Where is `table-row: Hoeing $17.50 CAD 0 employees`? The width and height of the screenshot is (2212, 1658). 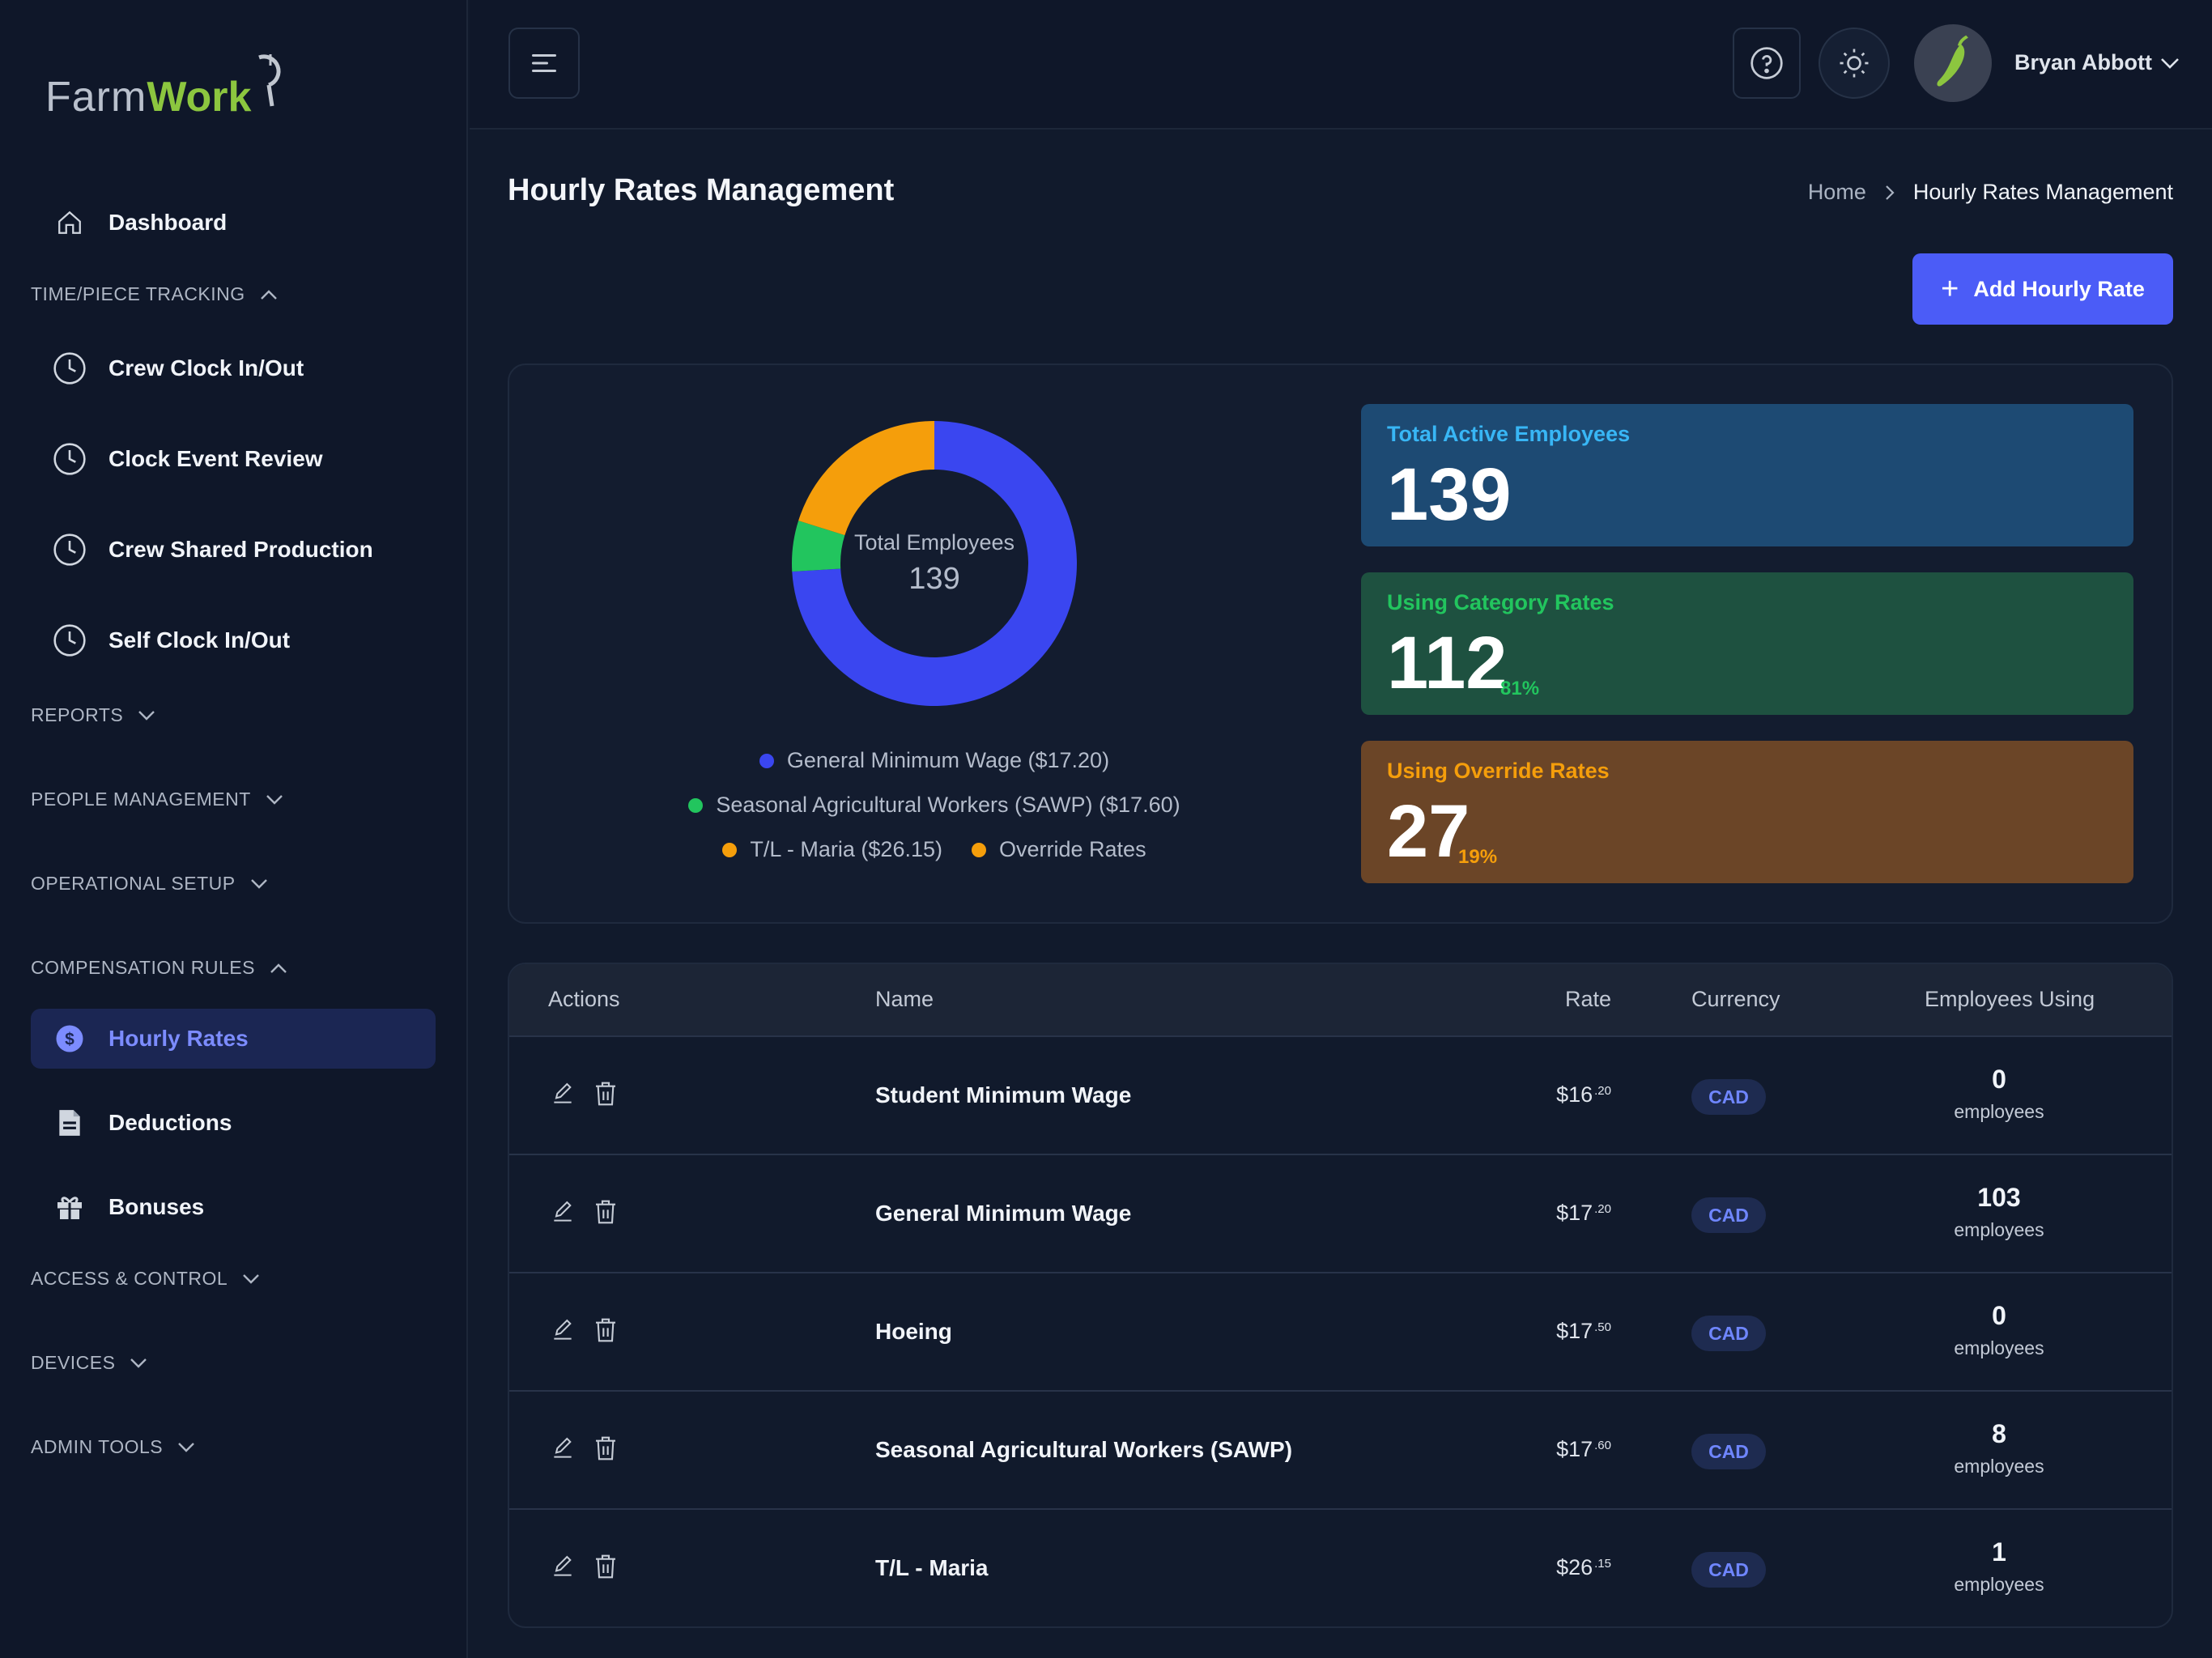
table-row: Hoeing $17.50 CAD 0 employees is located at coordinates (1340, 1332).